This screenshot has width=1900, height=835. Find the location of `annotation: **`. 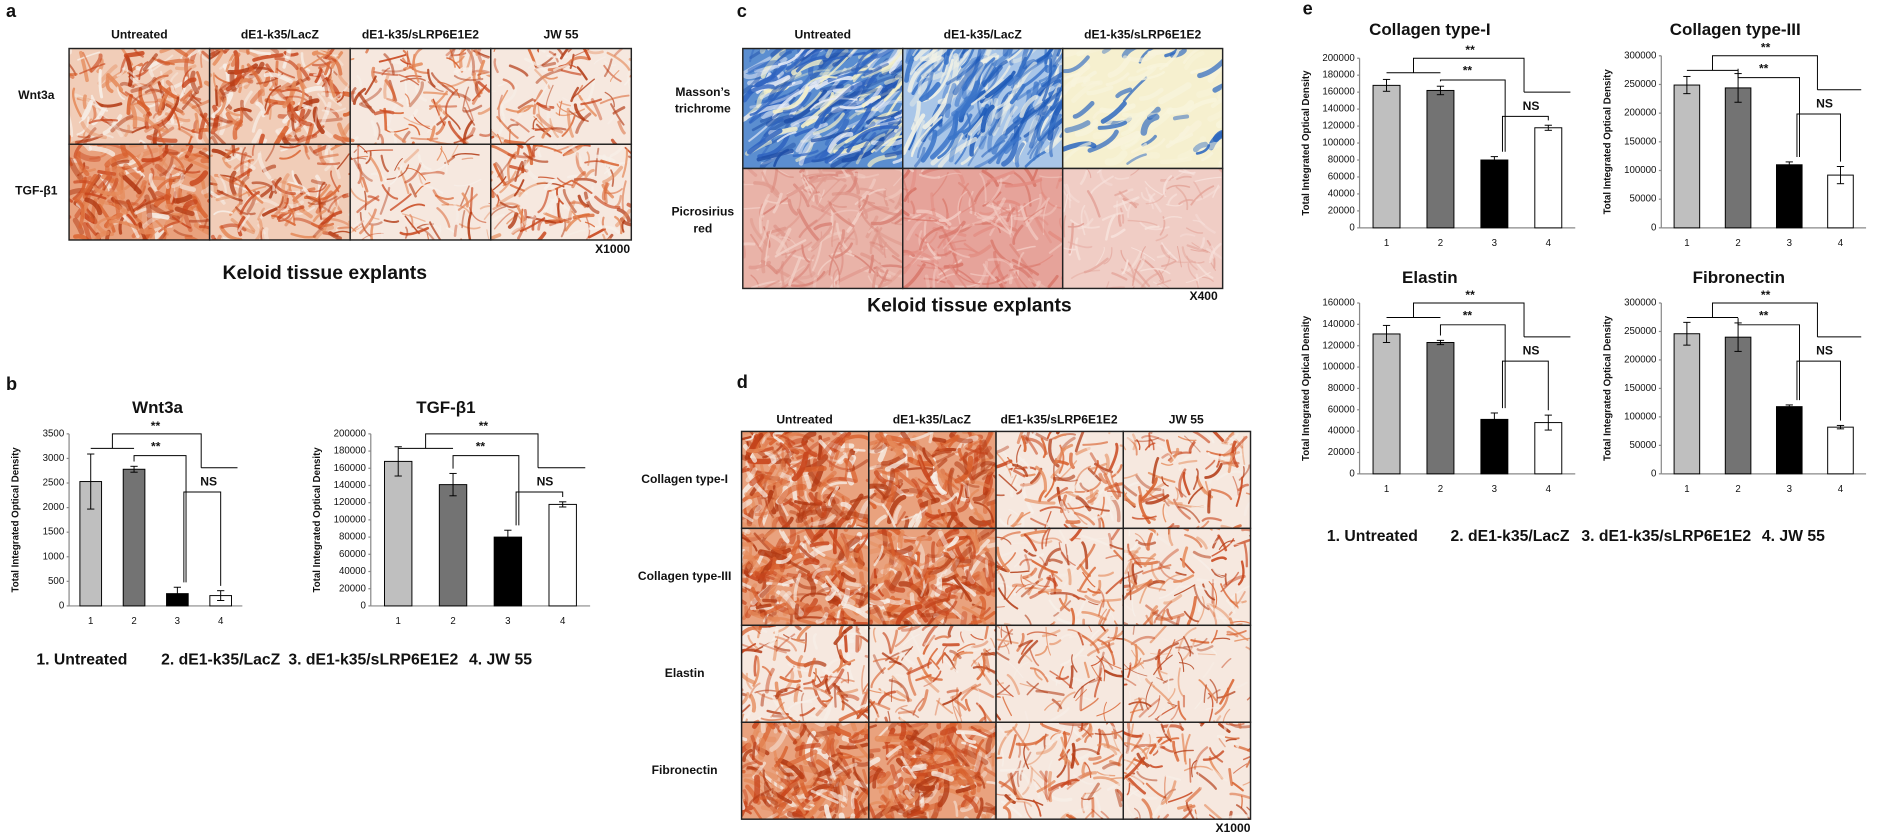

annotation: ** is located at coordinates (1470, 295).